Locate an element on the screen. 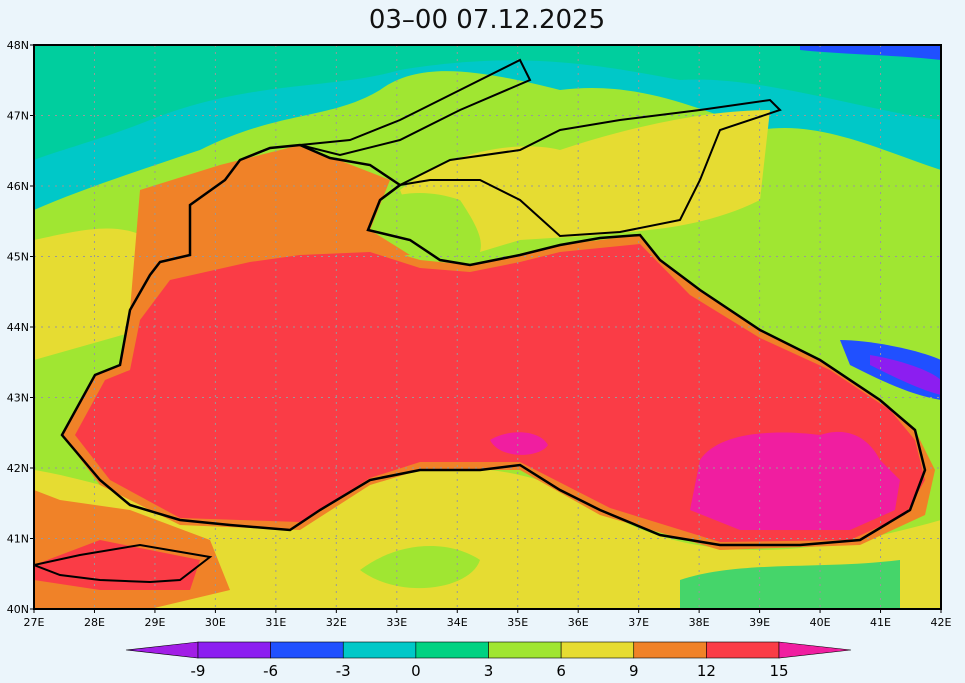 Image resolution: width=965 pixels, height=683 pixels. lon-label: 34E is located at coordinates (457, 622).